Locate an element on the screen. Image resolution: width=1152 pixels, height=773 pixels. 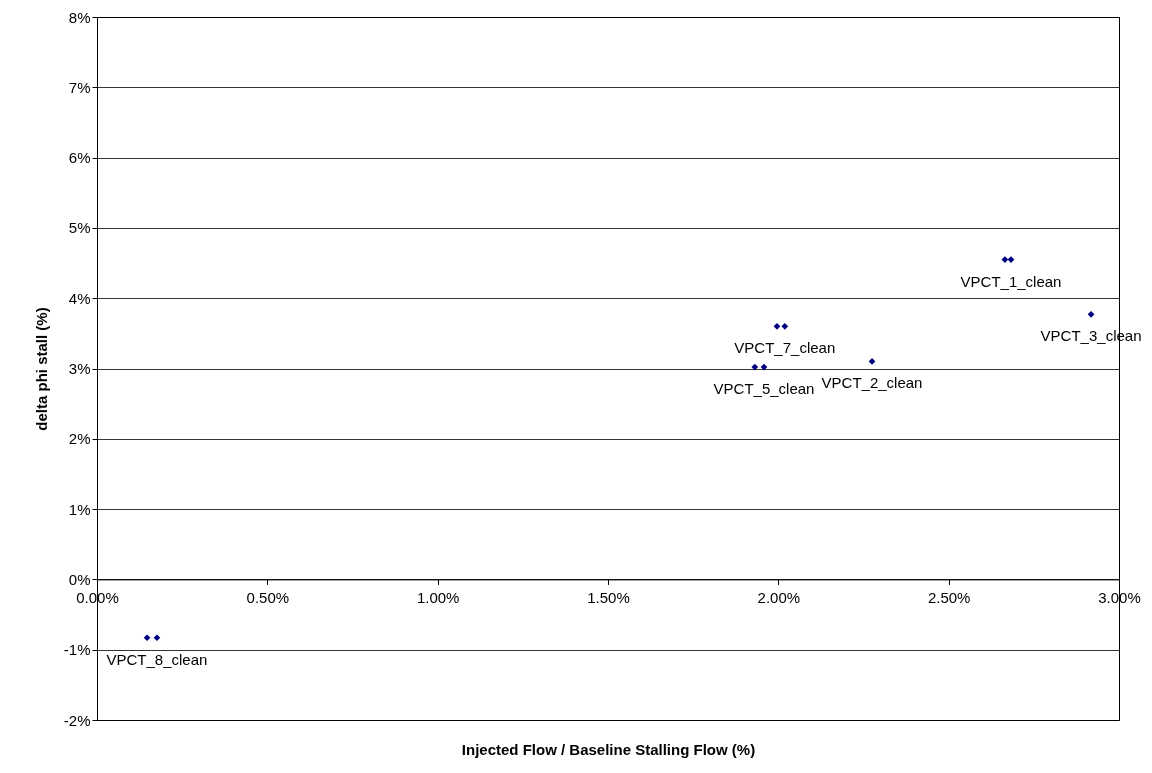
x-tick-label: 1.50% is located at coordinates (608, 597).